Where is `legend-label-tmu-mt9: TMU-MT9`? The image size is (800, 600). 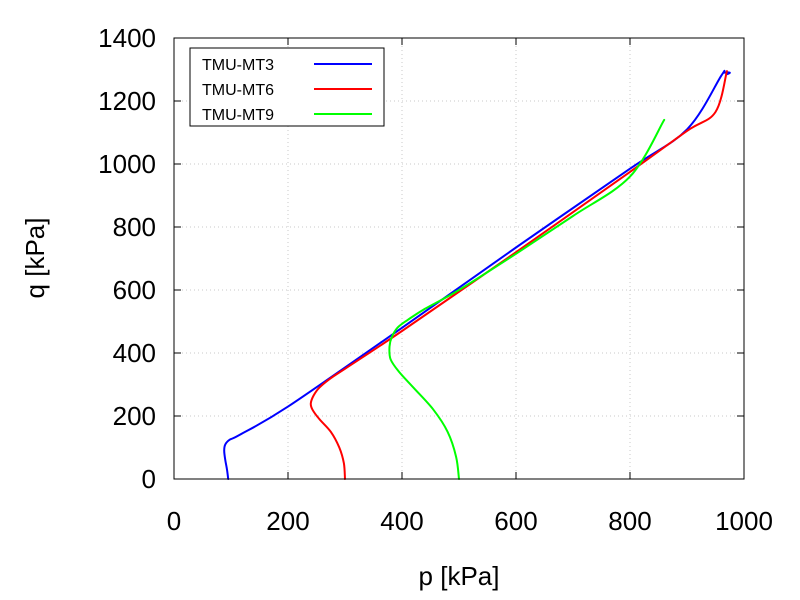 legend-label-tmu-mt9: TMU-MT9 is located at coordinates (238, 115).